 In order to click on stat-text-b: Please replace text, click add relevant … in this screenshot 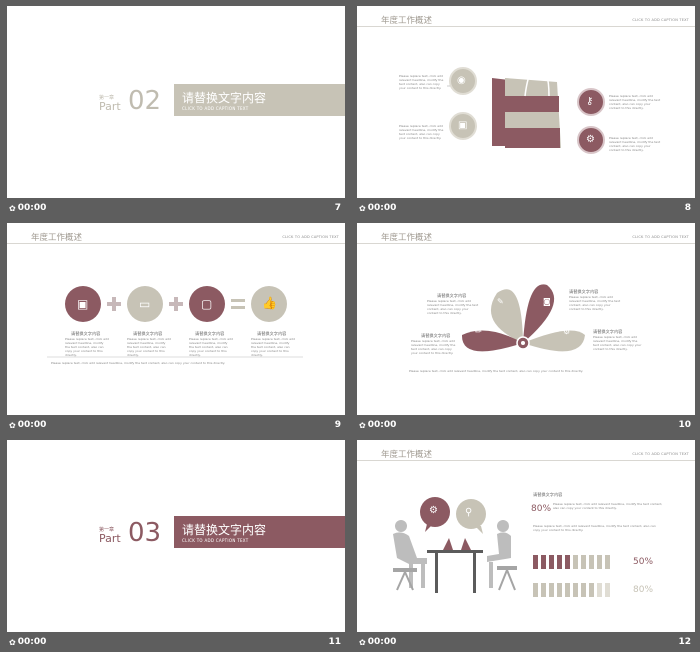, I will do `click(594, 528)`.